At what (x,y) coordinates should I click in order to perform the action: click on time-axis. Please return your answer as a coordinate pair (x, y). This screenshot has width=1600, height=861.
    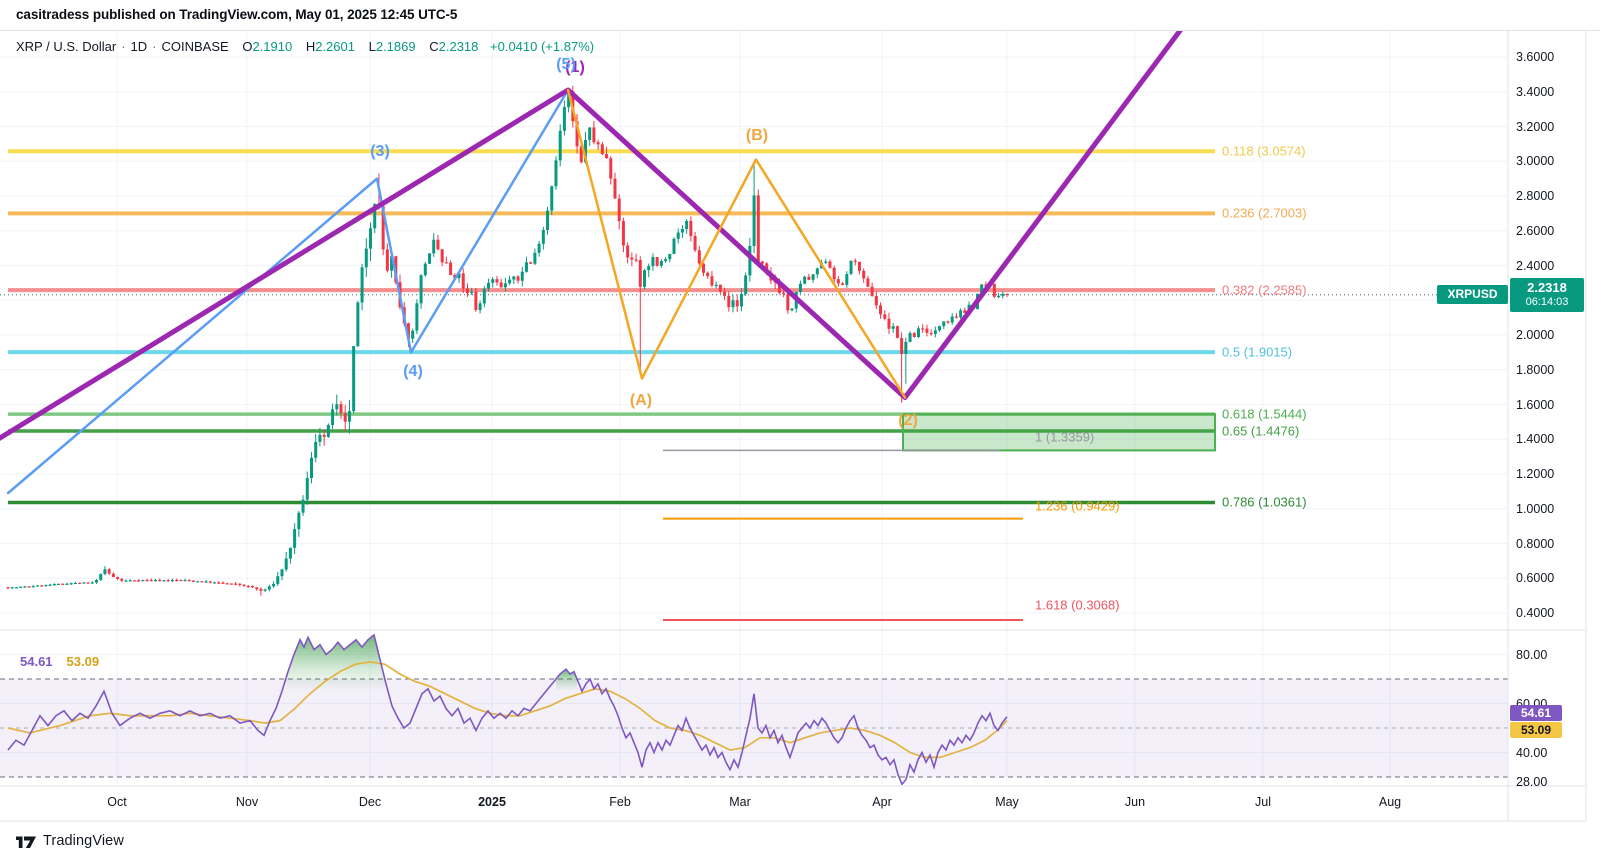
    Looking at the image, I should click on (754, 803).